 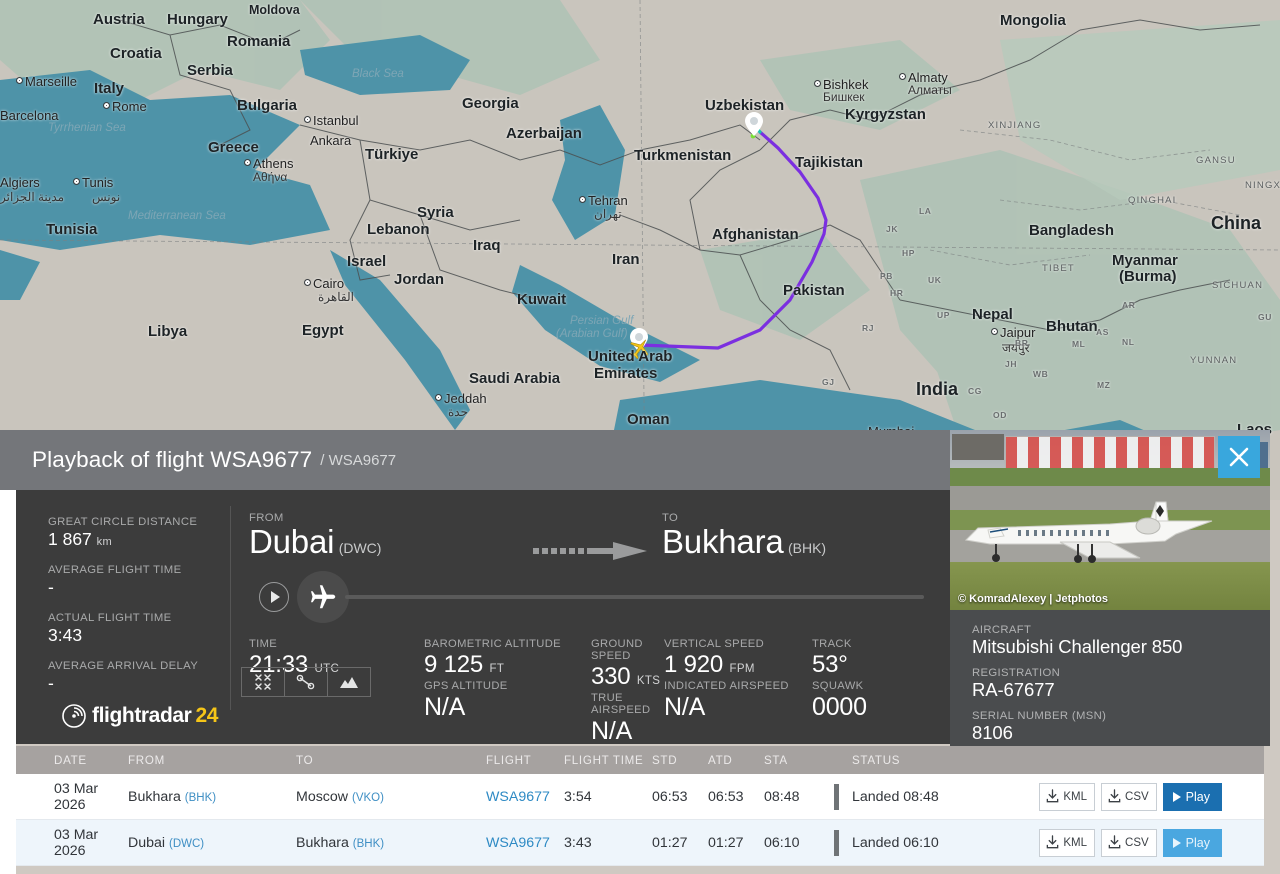 I want to click on cell-to: Bukhara (BHK), so click(x=340, y=842).